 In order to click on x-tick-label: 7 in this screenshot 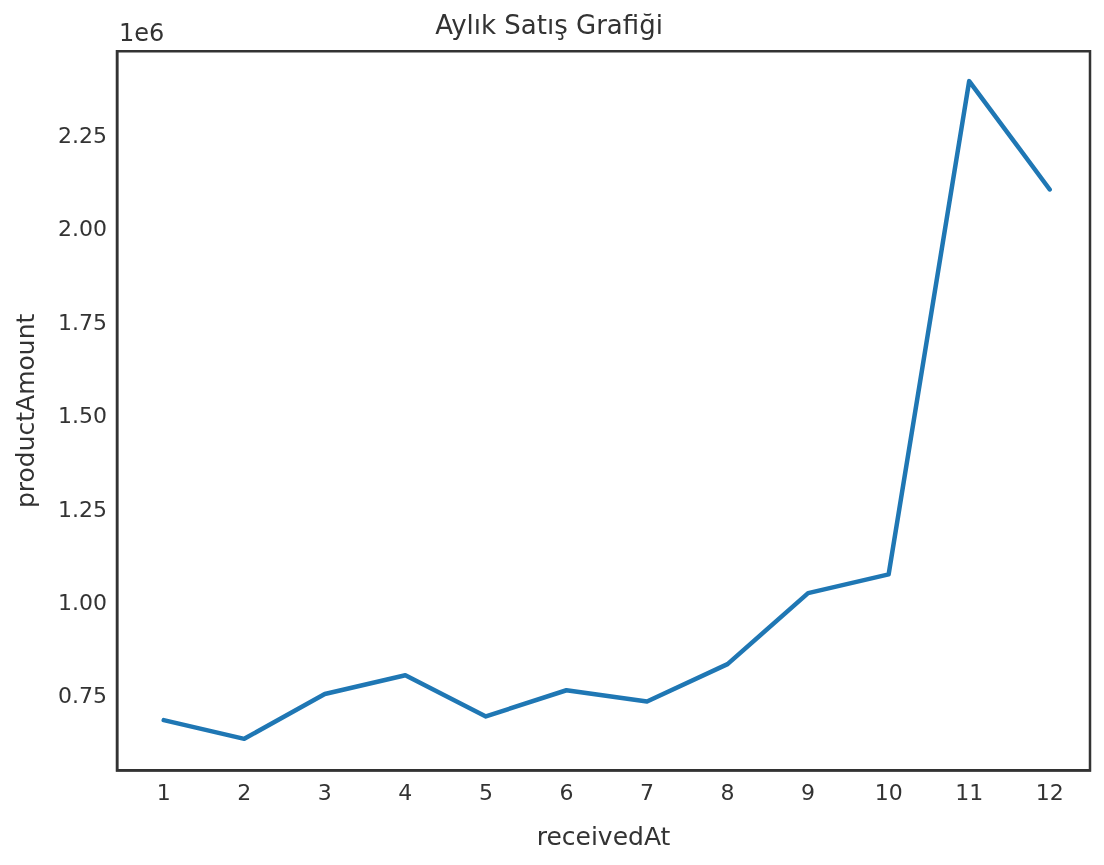, I will do `click(646, 792)`.